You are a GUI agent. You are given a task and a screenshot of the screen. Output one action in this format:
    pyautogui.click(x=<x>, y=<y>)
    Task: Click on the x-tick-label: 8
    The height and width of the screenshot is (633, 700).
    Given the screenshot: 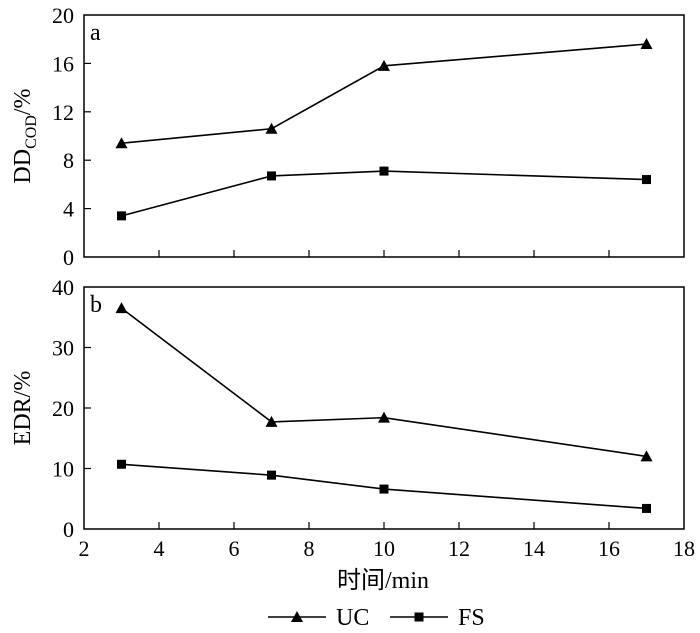 What is the action you would take?
    pyautogui.click(x=309, y=548)
    